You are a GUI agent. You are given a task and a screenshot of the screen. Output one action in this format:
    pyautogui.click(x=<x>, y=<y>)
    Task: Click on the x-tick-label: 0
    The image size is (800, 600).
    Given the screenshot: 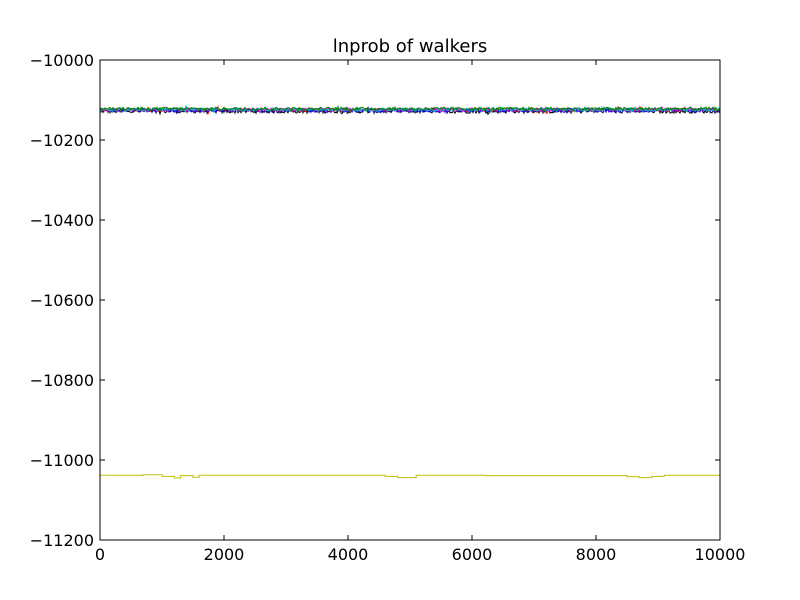 What is the action you would take?
    pyautogui.click(x=100, y=554)
    